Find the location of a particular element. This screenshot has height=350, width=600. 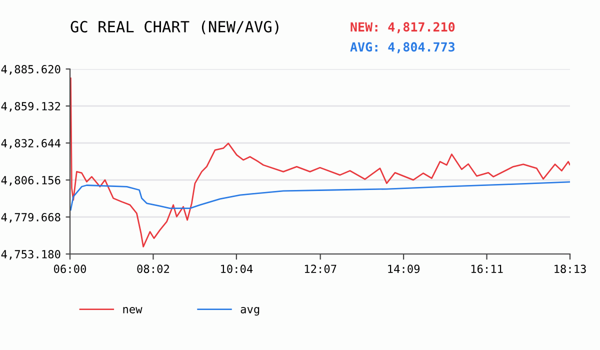

y-tick-label: 4,885.620 is located at coordinates (30, 70).